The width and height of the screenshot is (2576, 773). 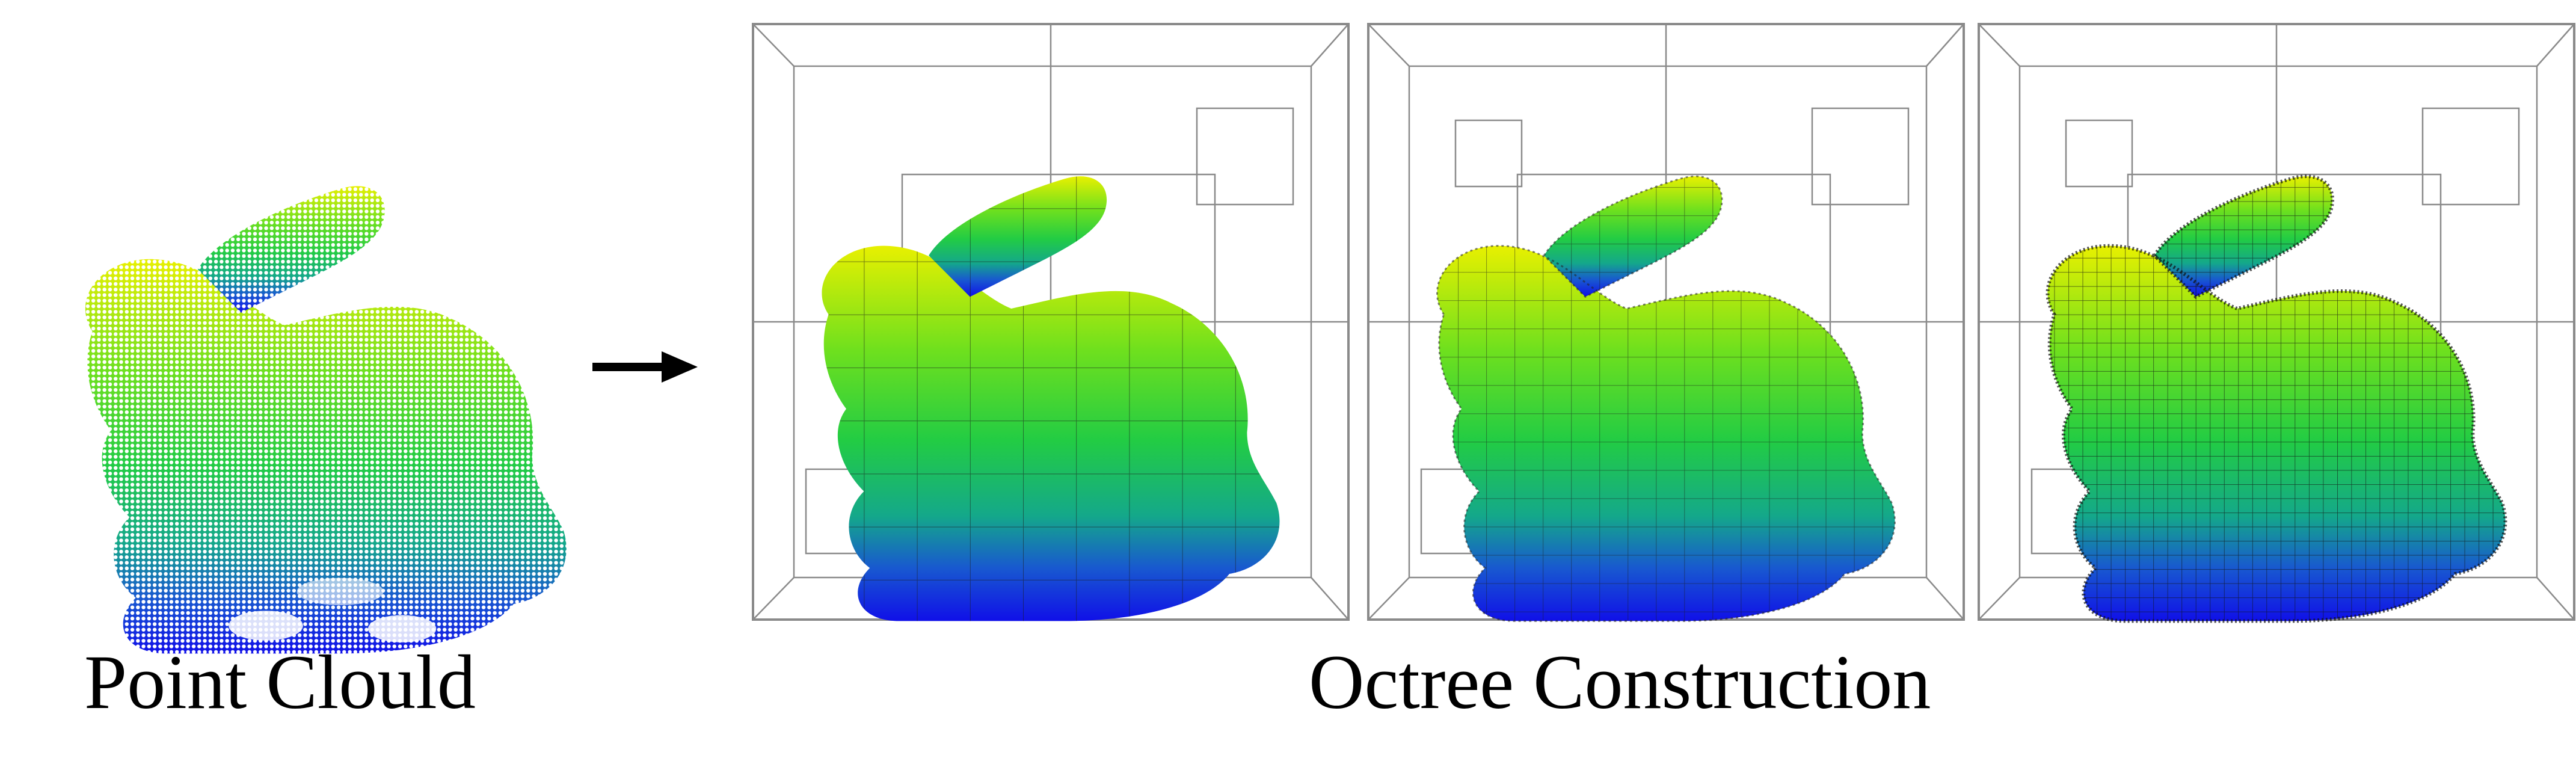 I want to click on right-arrow-icon, so click(x=645, y=367).